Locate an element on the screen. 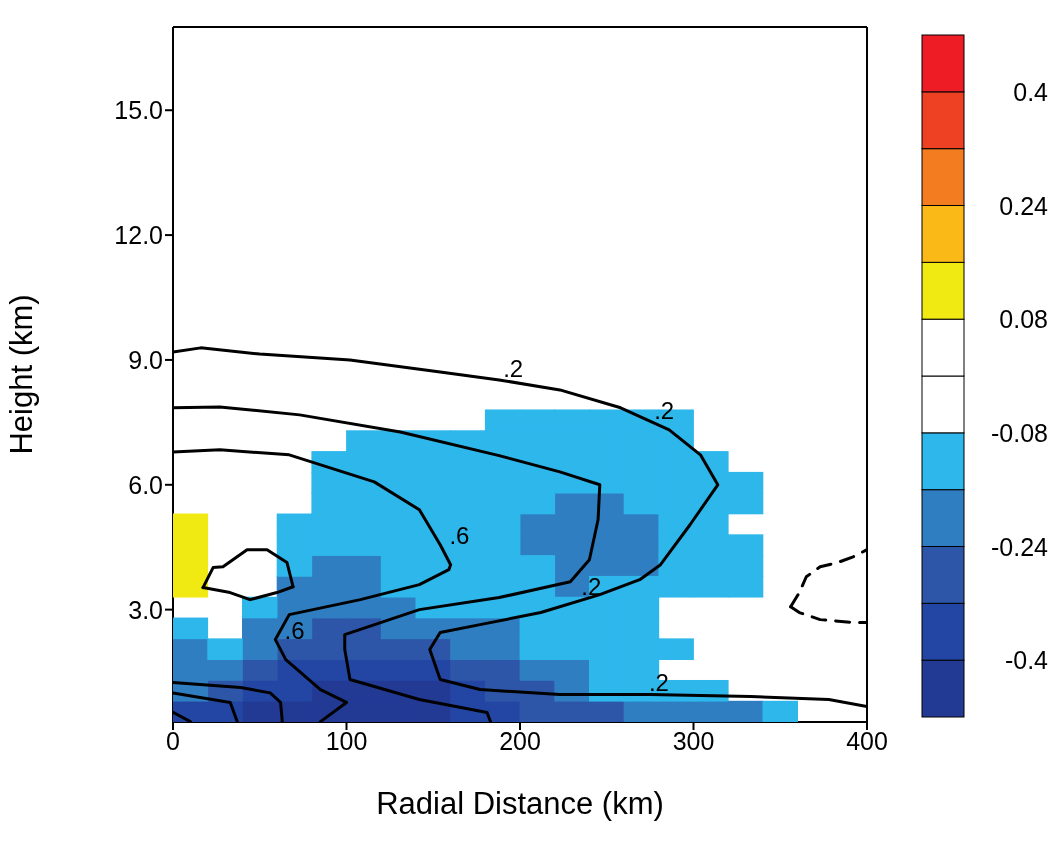 The height and width of the screenshot is (853, 1051). x-axis-title: Radial Distance (km) is located at coordinates (520, 803).